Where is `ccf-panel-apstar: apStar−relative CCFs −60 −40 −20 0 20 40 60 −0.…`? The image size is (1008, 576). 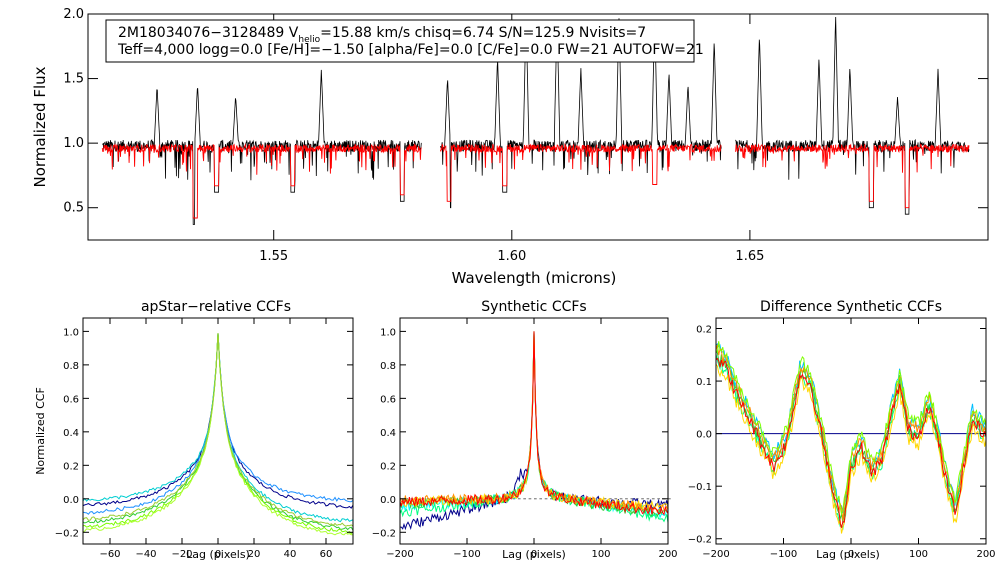 ccf-panel-apstar: apStar−relative CCFs −60 −40 −20 0 20 40 60 −0.… is located at coordinates (194, 430).